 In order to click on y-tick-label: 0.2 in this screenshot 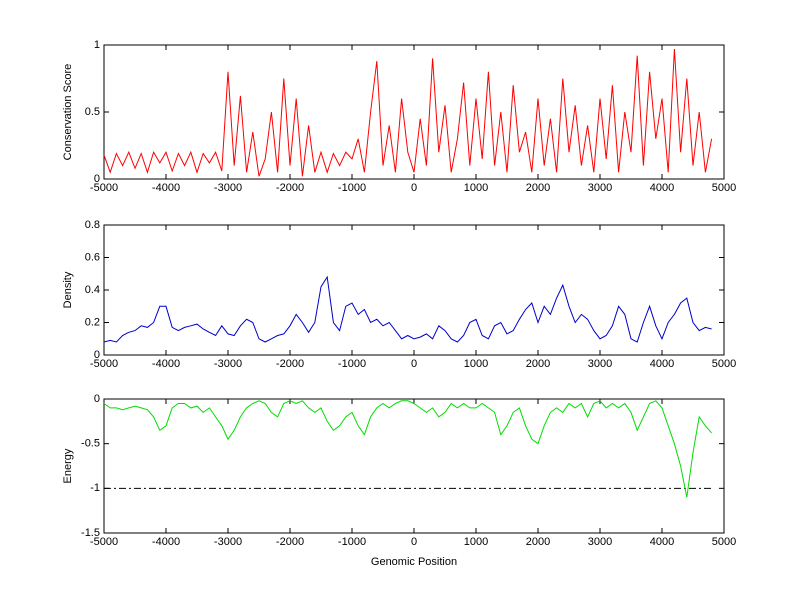, I will do `click(92, 322)`.